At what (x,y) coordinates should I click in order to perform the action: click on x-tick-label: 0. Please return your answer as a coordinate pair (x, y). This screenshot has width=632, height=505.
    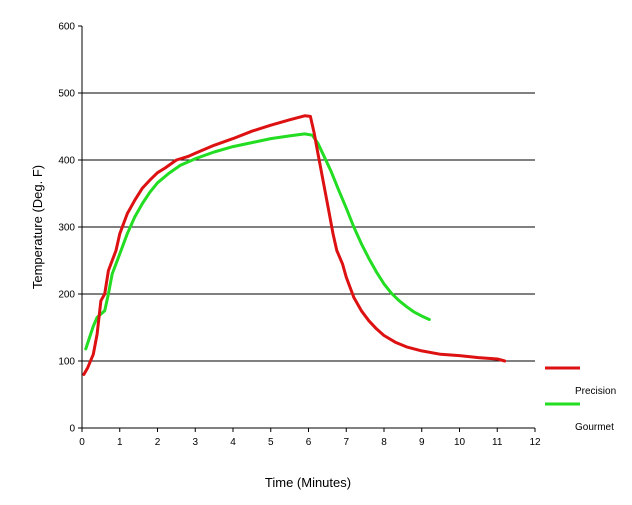
    Looking at the image, I should click on (82, 442).